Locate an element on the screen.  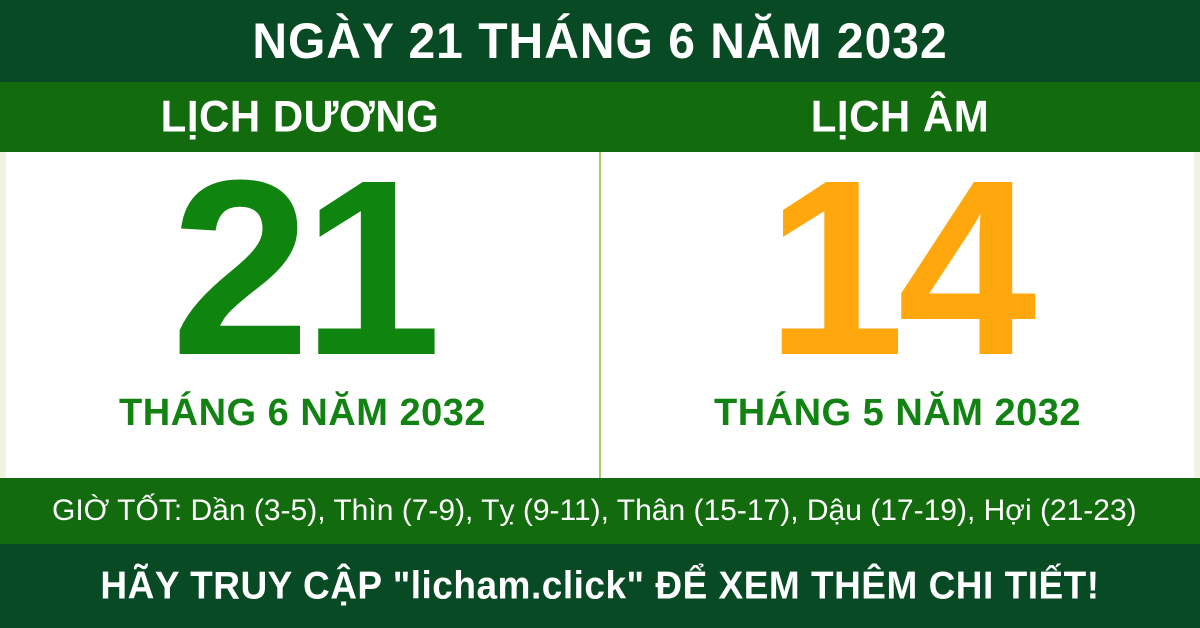
panel-divider is located at coordinates (600, 315).